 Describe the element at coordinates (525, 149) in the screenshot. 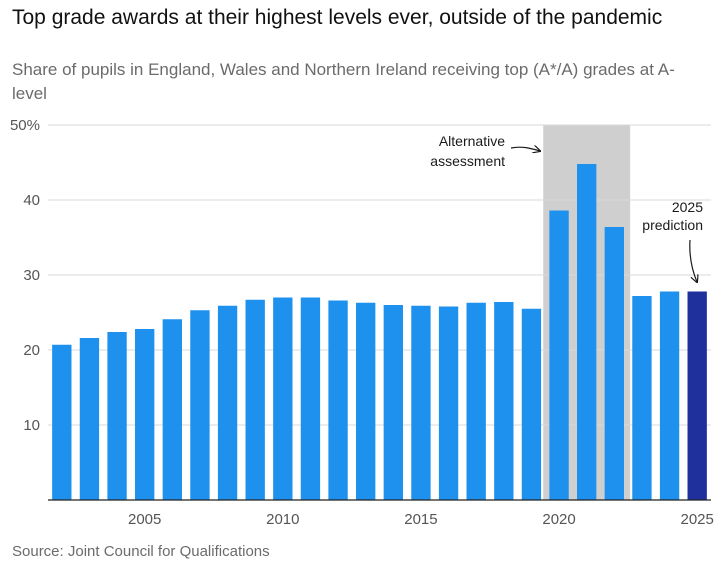

I see `annotation-arrow-assessment` at that location.